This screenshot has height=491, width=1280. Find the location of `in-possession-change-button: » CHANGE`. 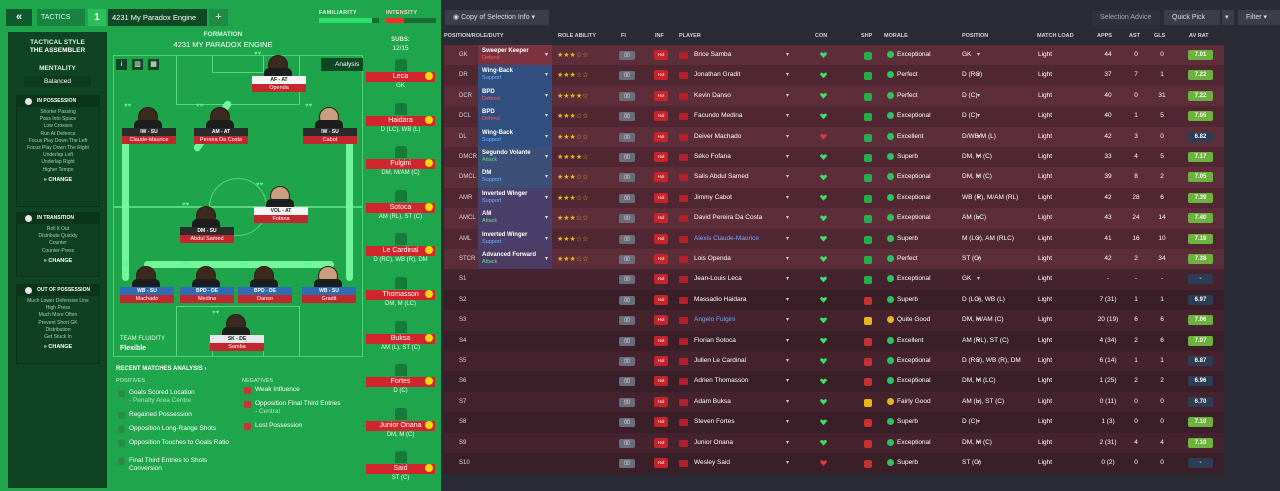

in-possession-change-button: » CHANGE is located at coordinates (58, 179).